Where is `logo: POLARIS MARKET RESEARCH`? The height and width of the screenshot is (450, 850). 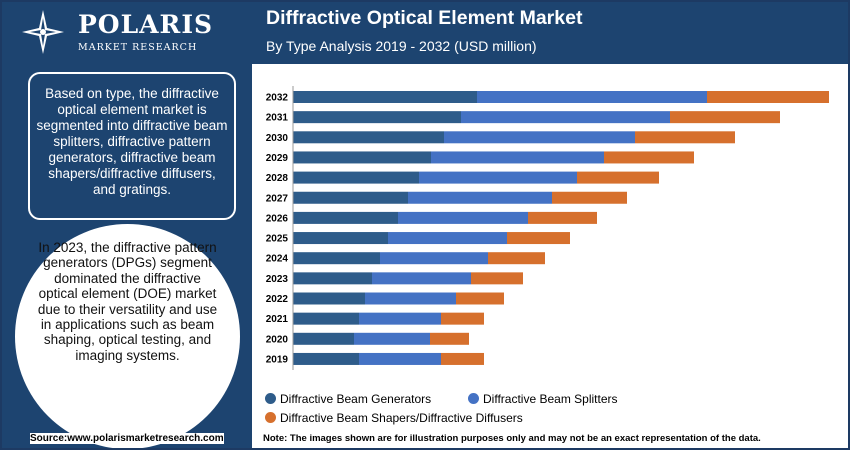
logo: POLARIS MARKET RESEARCH is located at coordinates (116, 32).